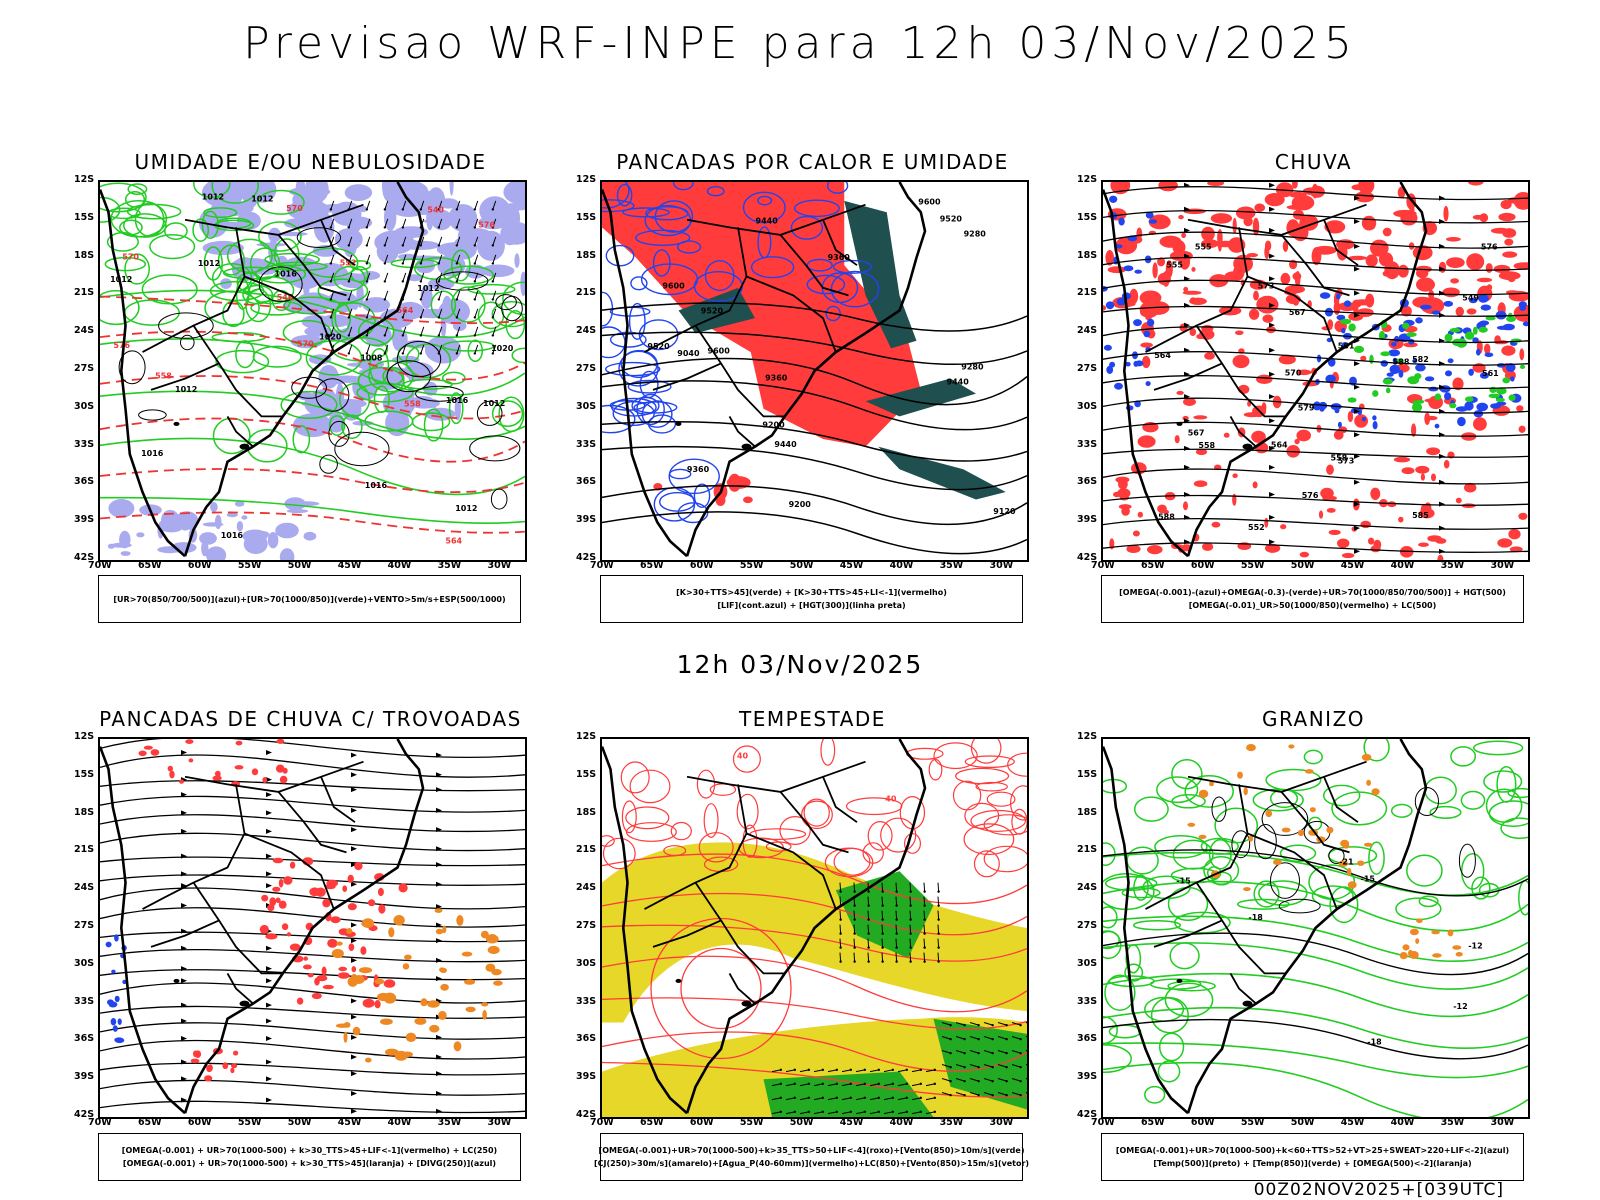 This screenshot has height=1200, width=1600. I want to click on contour-label: 582, so click(1420, 359).